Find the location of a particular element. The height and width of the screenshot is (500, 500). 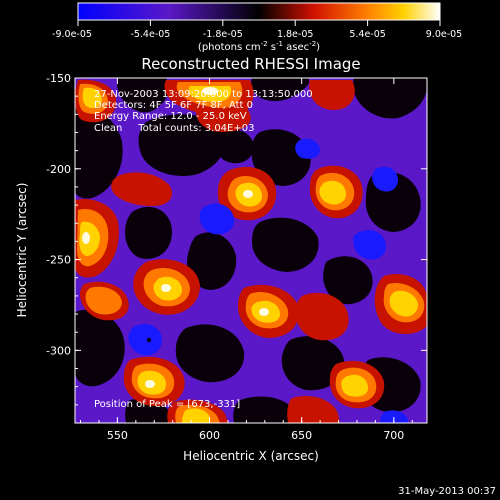

colorbar is located at coordinates (259, 11).